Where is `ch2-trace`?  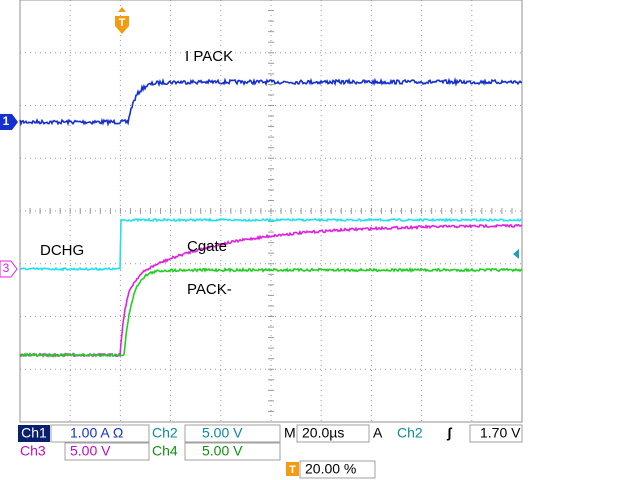 ch2-trace is located at coordinates (271, 244).